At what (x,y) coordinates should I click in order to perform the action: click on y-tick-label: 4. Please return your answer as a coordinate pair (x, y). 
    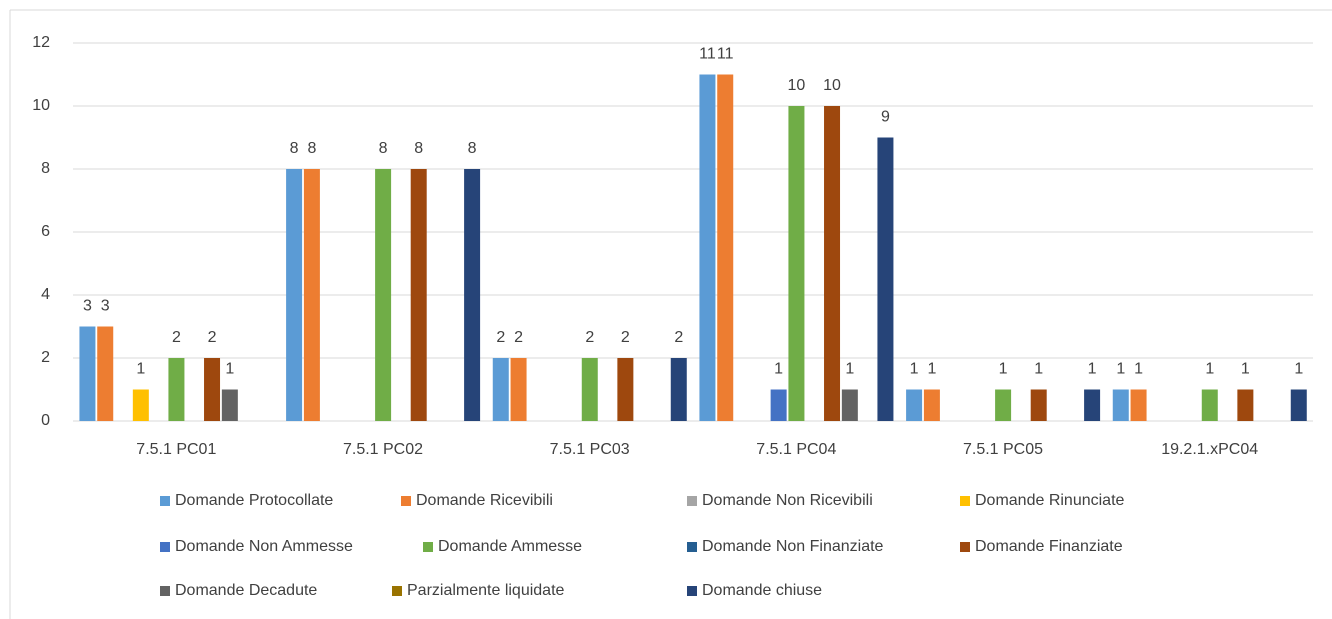
    Looking at the image, I should click on (45, 294).